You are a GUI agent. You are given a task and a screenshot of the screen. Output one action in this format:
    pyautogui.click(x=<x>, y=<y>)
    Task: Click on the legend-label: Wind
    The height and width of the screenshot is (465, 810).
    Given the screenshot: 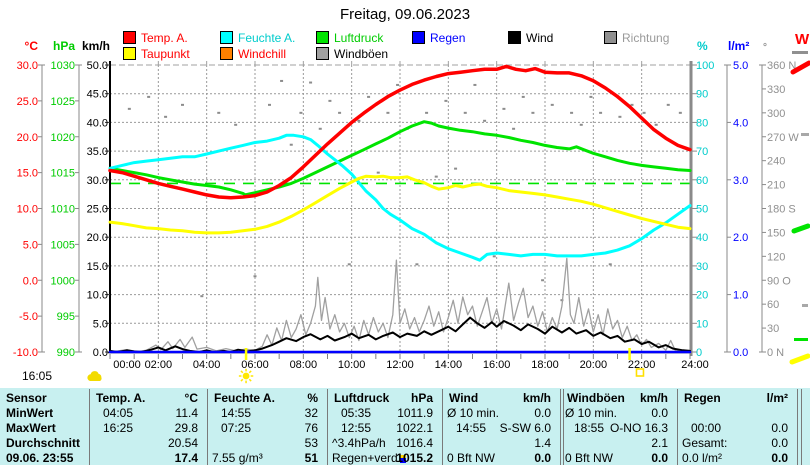 What is the action you would take?
    pyautogui.click(x=540, y=38)
    